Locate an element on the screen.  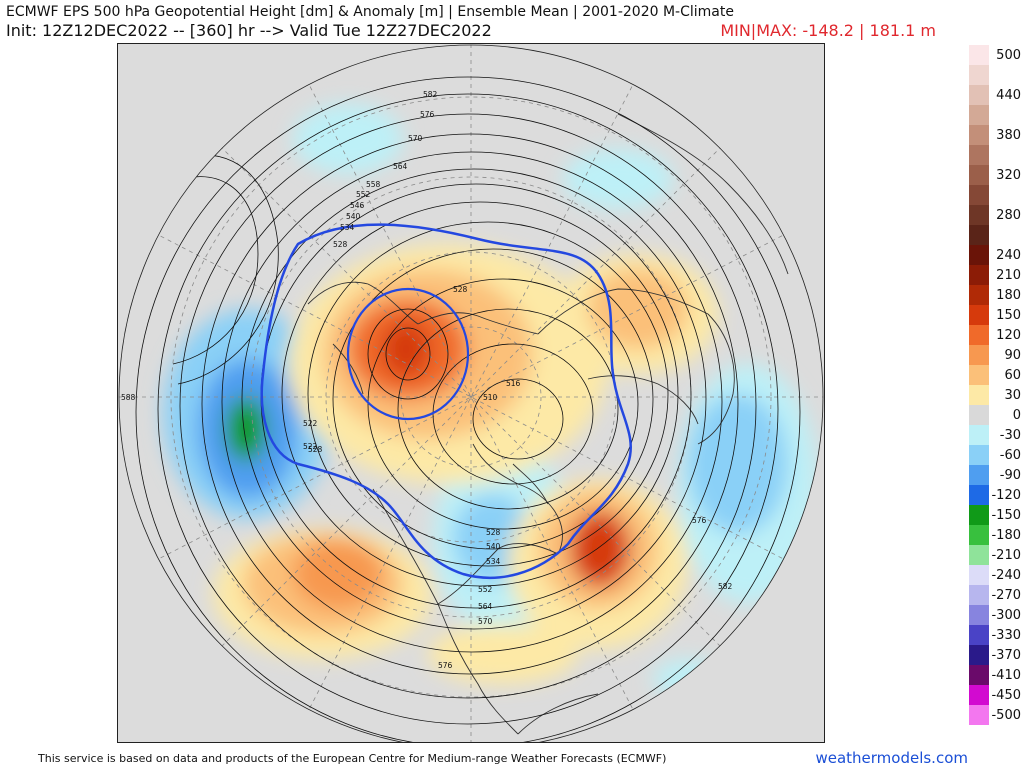
colorbar-label: 500 is located at coordinates (1008, 55).